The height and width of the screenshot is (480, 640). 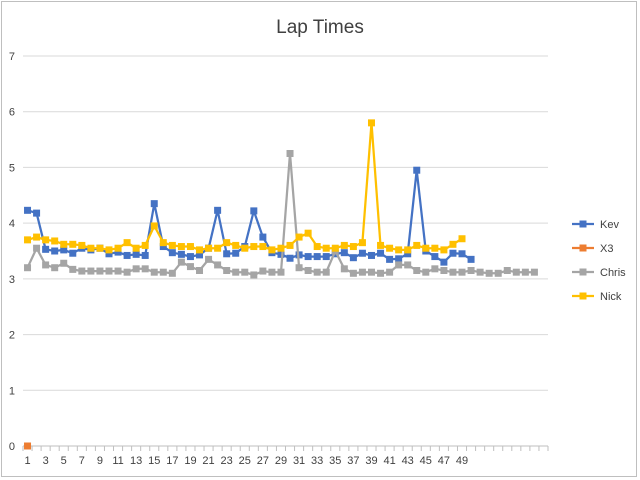 I want to click on x-tick-label: 19, so click(x=190, y=461).